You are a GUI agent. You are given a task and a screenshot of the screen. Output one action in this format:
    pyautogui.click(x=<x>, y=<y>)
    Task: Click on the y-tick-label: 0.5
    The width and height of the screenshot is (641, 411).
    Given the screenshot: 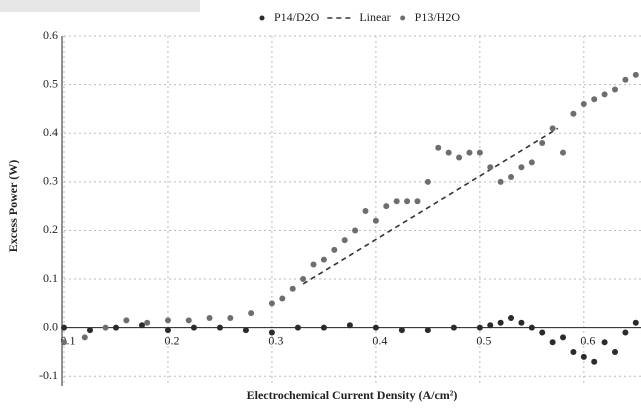 What is the action you would take?
    pyautogui.click(x=50, y=83)
    